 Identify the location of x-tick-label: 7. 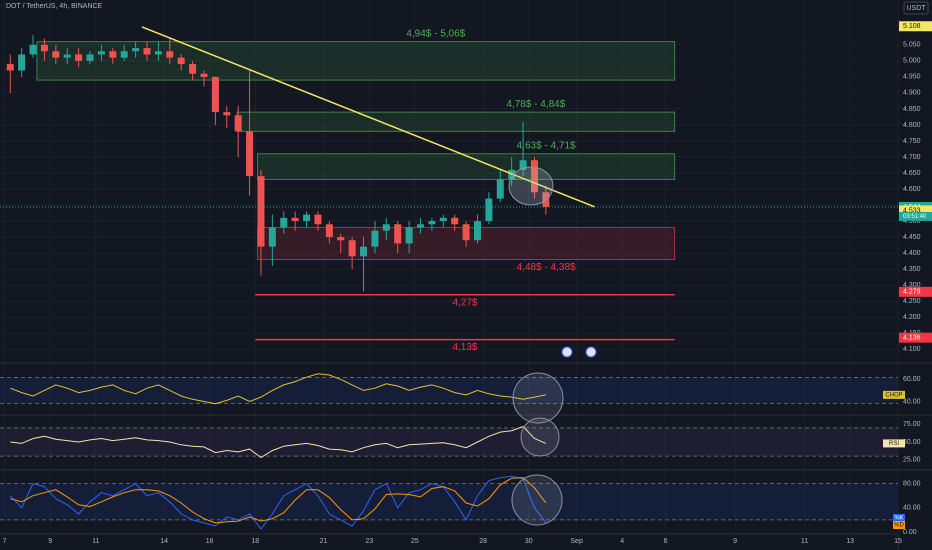
(5, 541).